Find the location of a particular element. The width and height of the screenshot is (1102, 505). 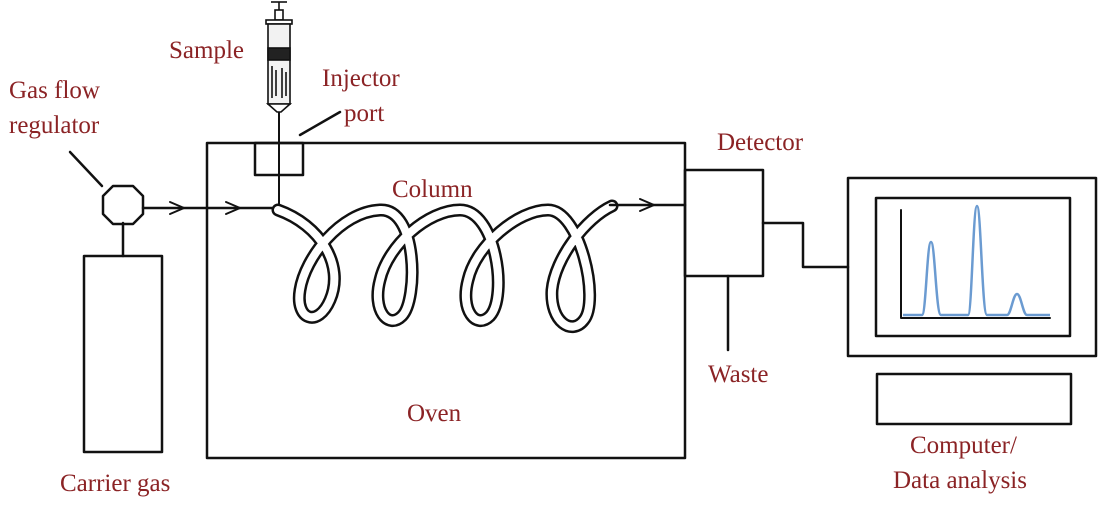

monitor-screen is located at coordinates (973, 267).